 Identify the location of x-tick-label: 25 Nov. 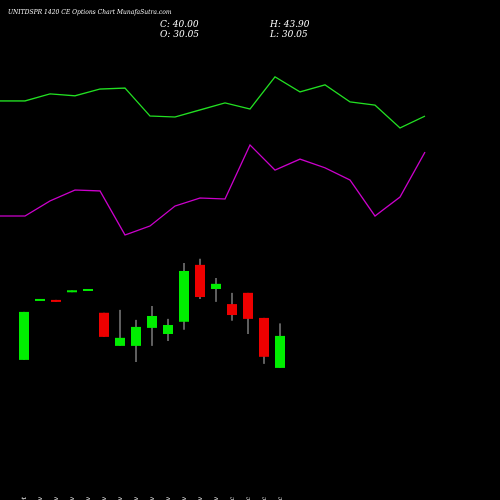
(168, 498).